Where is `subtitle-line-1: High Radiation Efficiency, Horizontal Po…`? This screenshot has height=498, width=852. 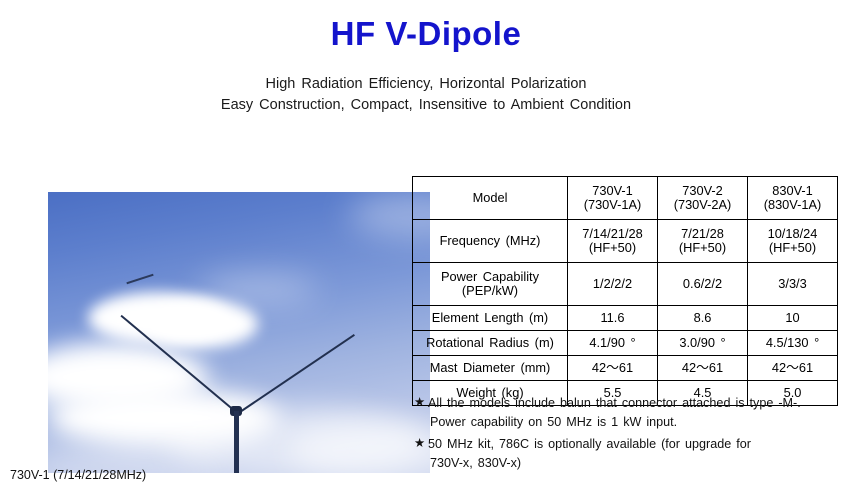
subtitle-line-1: High Radiation Efficiency, Horizontal Po… is located at coordinates (426, 84).